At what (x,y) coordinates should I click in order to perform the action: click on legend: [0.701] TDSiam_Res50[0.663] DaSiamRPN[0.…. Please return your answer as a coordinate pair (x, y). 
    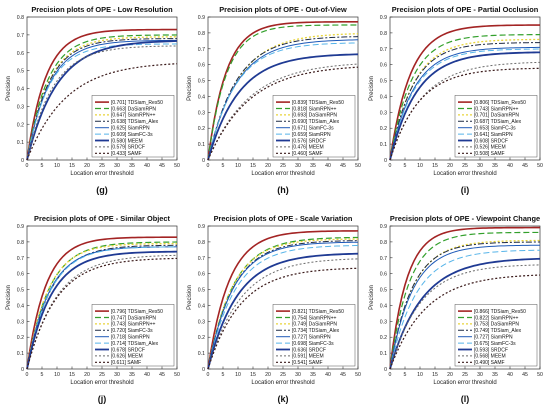
    Looking at the image, I should click on (133, 126).